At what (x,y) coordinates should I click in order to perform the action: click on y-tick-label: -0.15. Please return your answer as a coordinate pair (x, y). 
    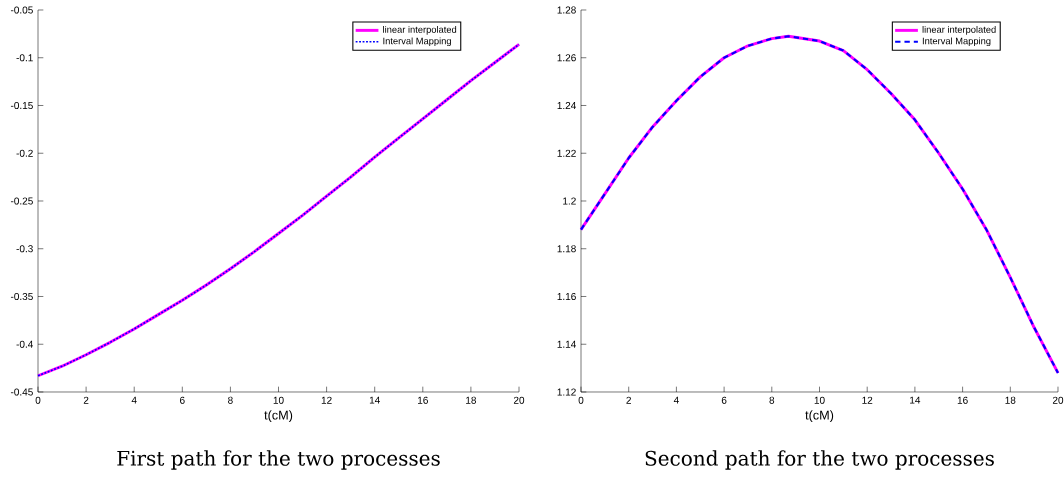
    Looking at the image, I should click on (21, 105).